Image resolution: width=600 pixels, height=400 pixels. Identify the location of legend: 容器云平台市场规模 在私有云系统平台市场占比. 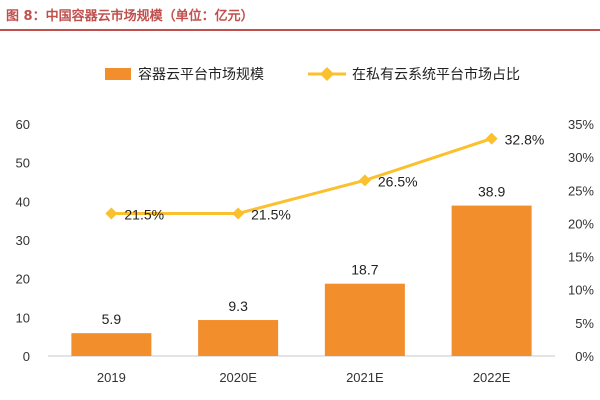
(312, 74).